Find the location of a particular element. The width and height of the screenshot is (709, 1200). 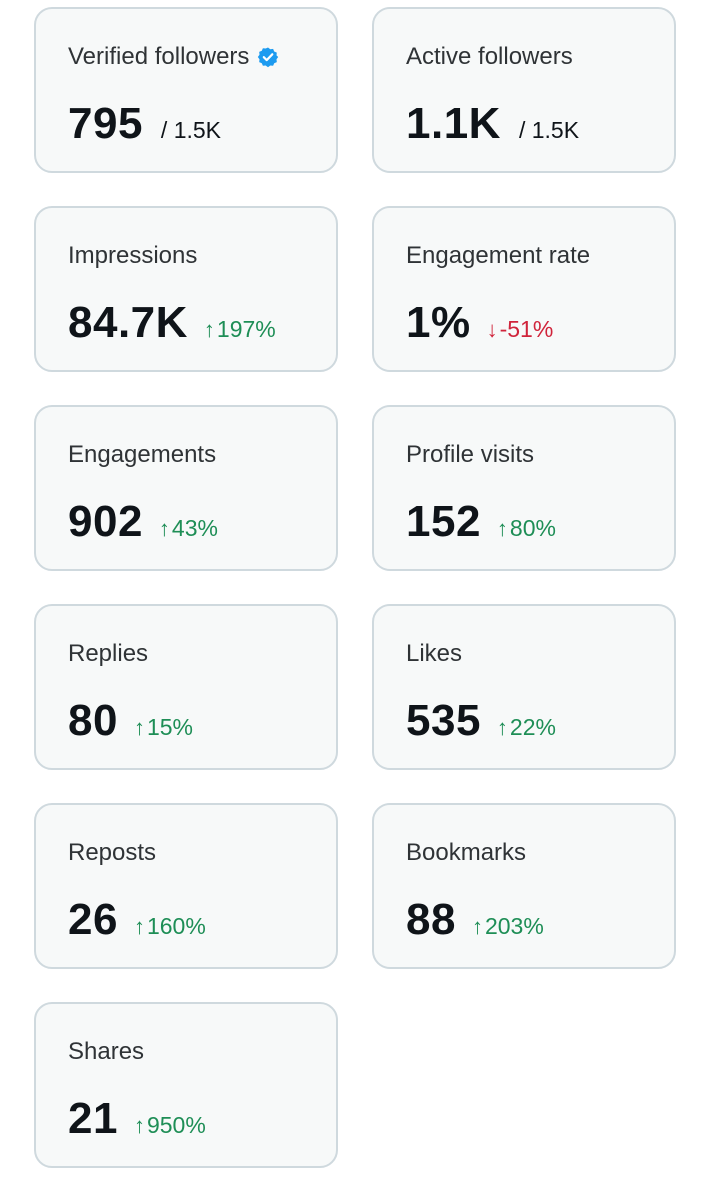

card-value-row: 1% ↓ -51% is located at coordinates (479, 323).